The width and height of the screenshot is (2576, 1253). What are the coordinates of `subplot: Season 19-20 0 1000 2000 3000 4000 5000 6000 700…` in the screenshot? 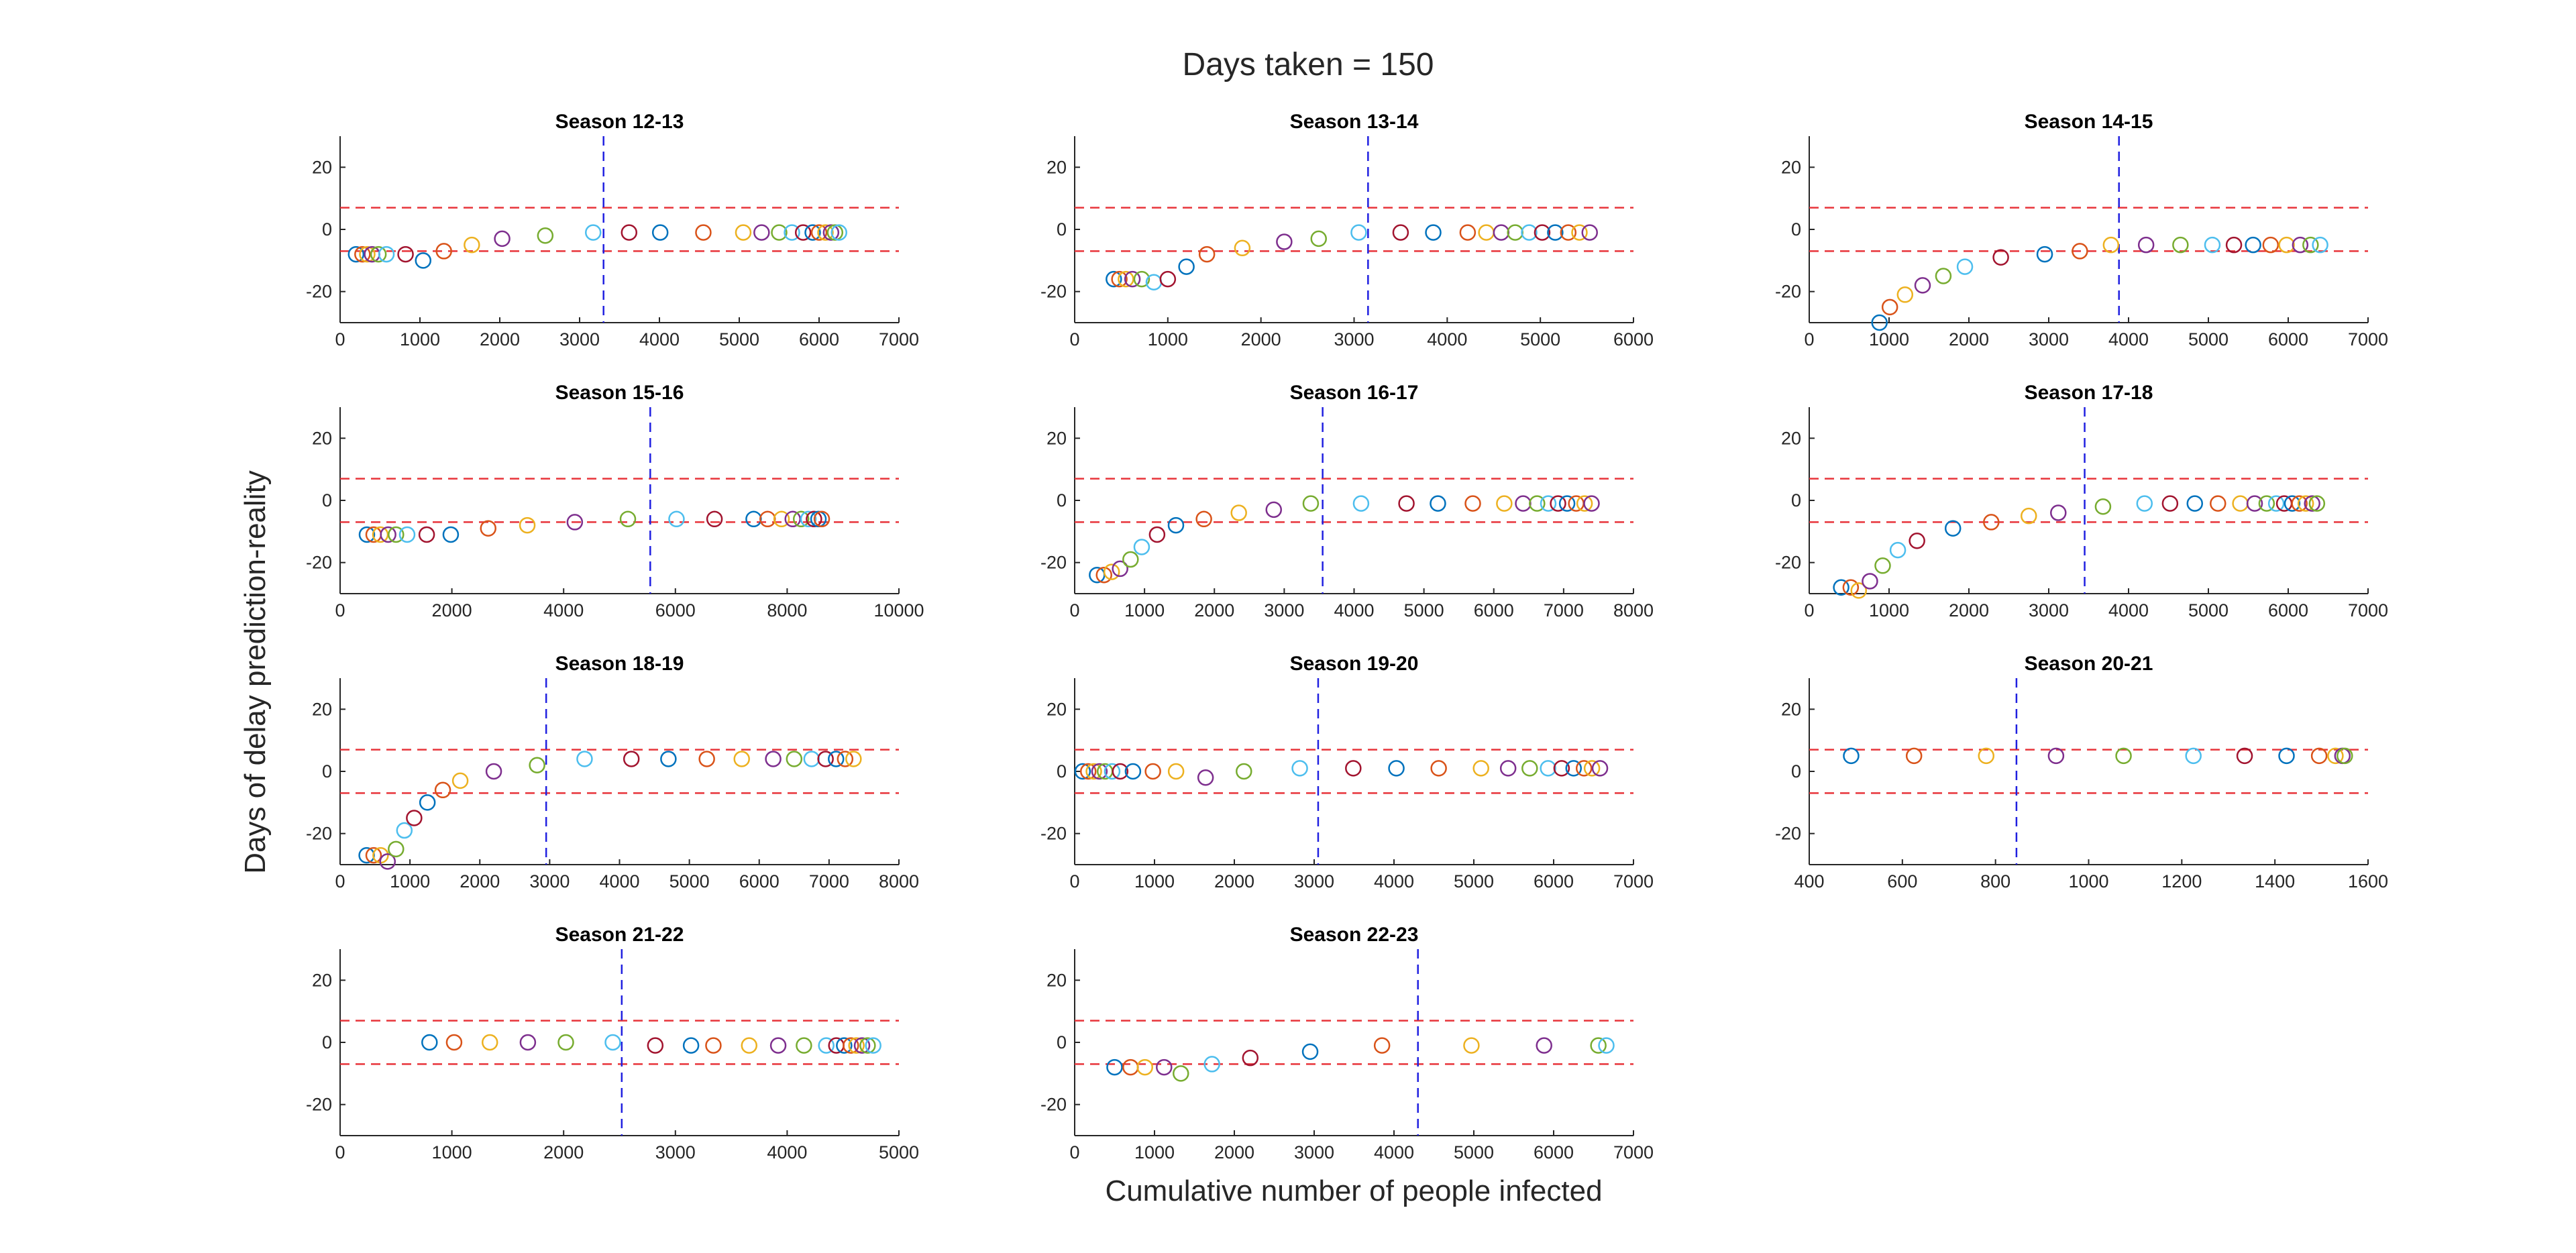 It's located at (1347, 772).